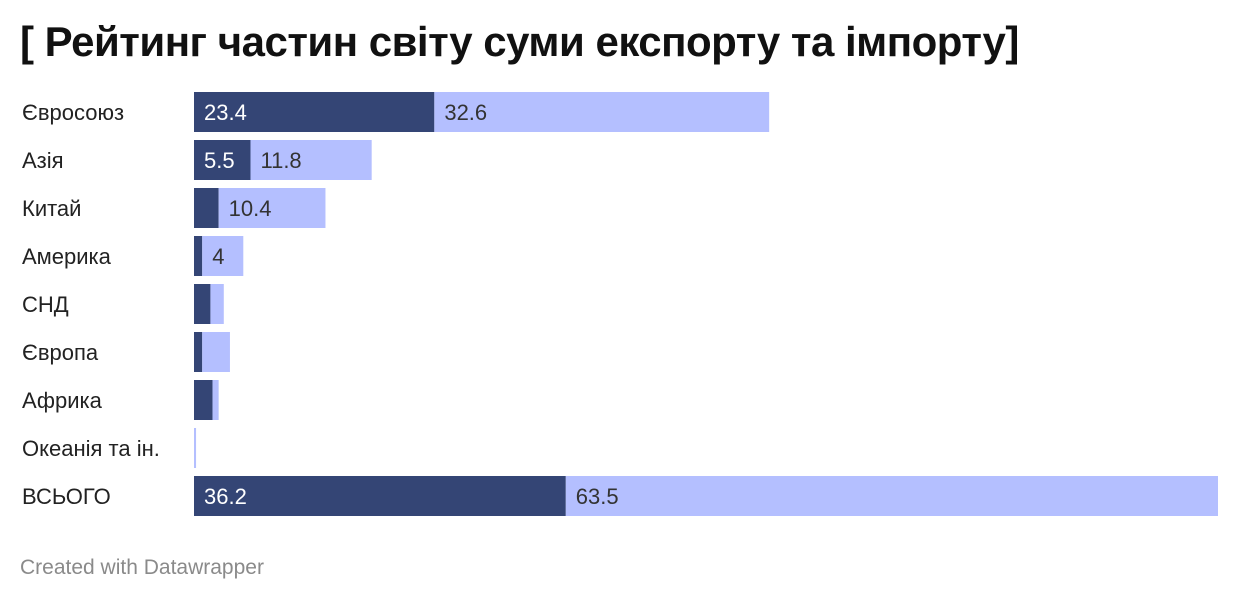 The height and width of the screenshot is (602, 1240). What do you see at coordinates (43, 160) in the screenshot?
I see `category-label: Азія` at bounding box center [43, 160].